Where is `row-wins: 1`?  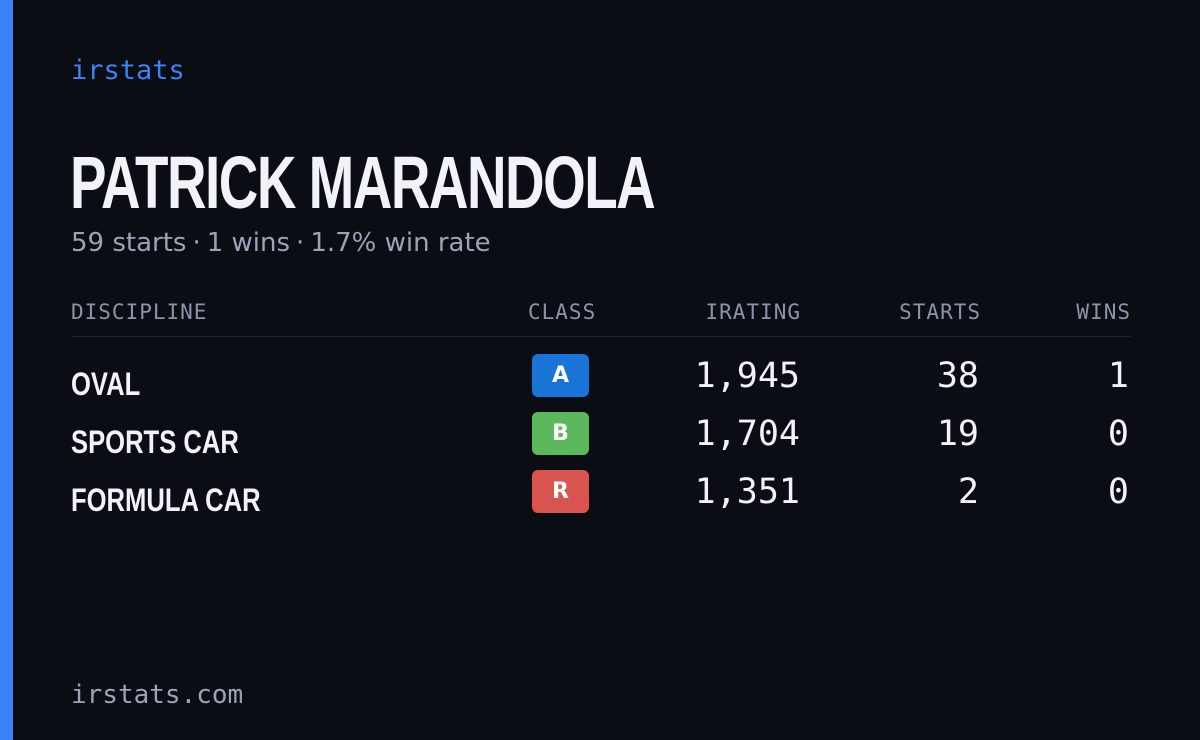 row-wins: 1 is located at coordinates (1118, 376).